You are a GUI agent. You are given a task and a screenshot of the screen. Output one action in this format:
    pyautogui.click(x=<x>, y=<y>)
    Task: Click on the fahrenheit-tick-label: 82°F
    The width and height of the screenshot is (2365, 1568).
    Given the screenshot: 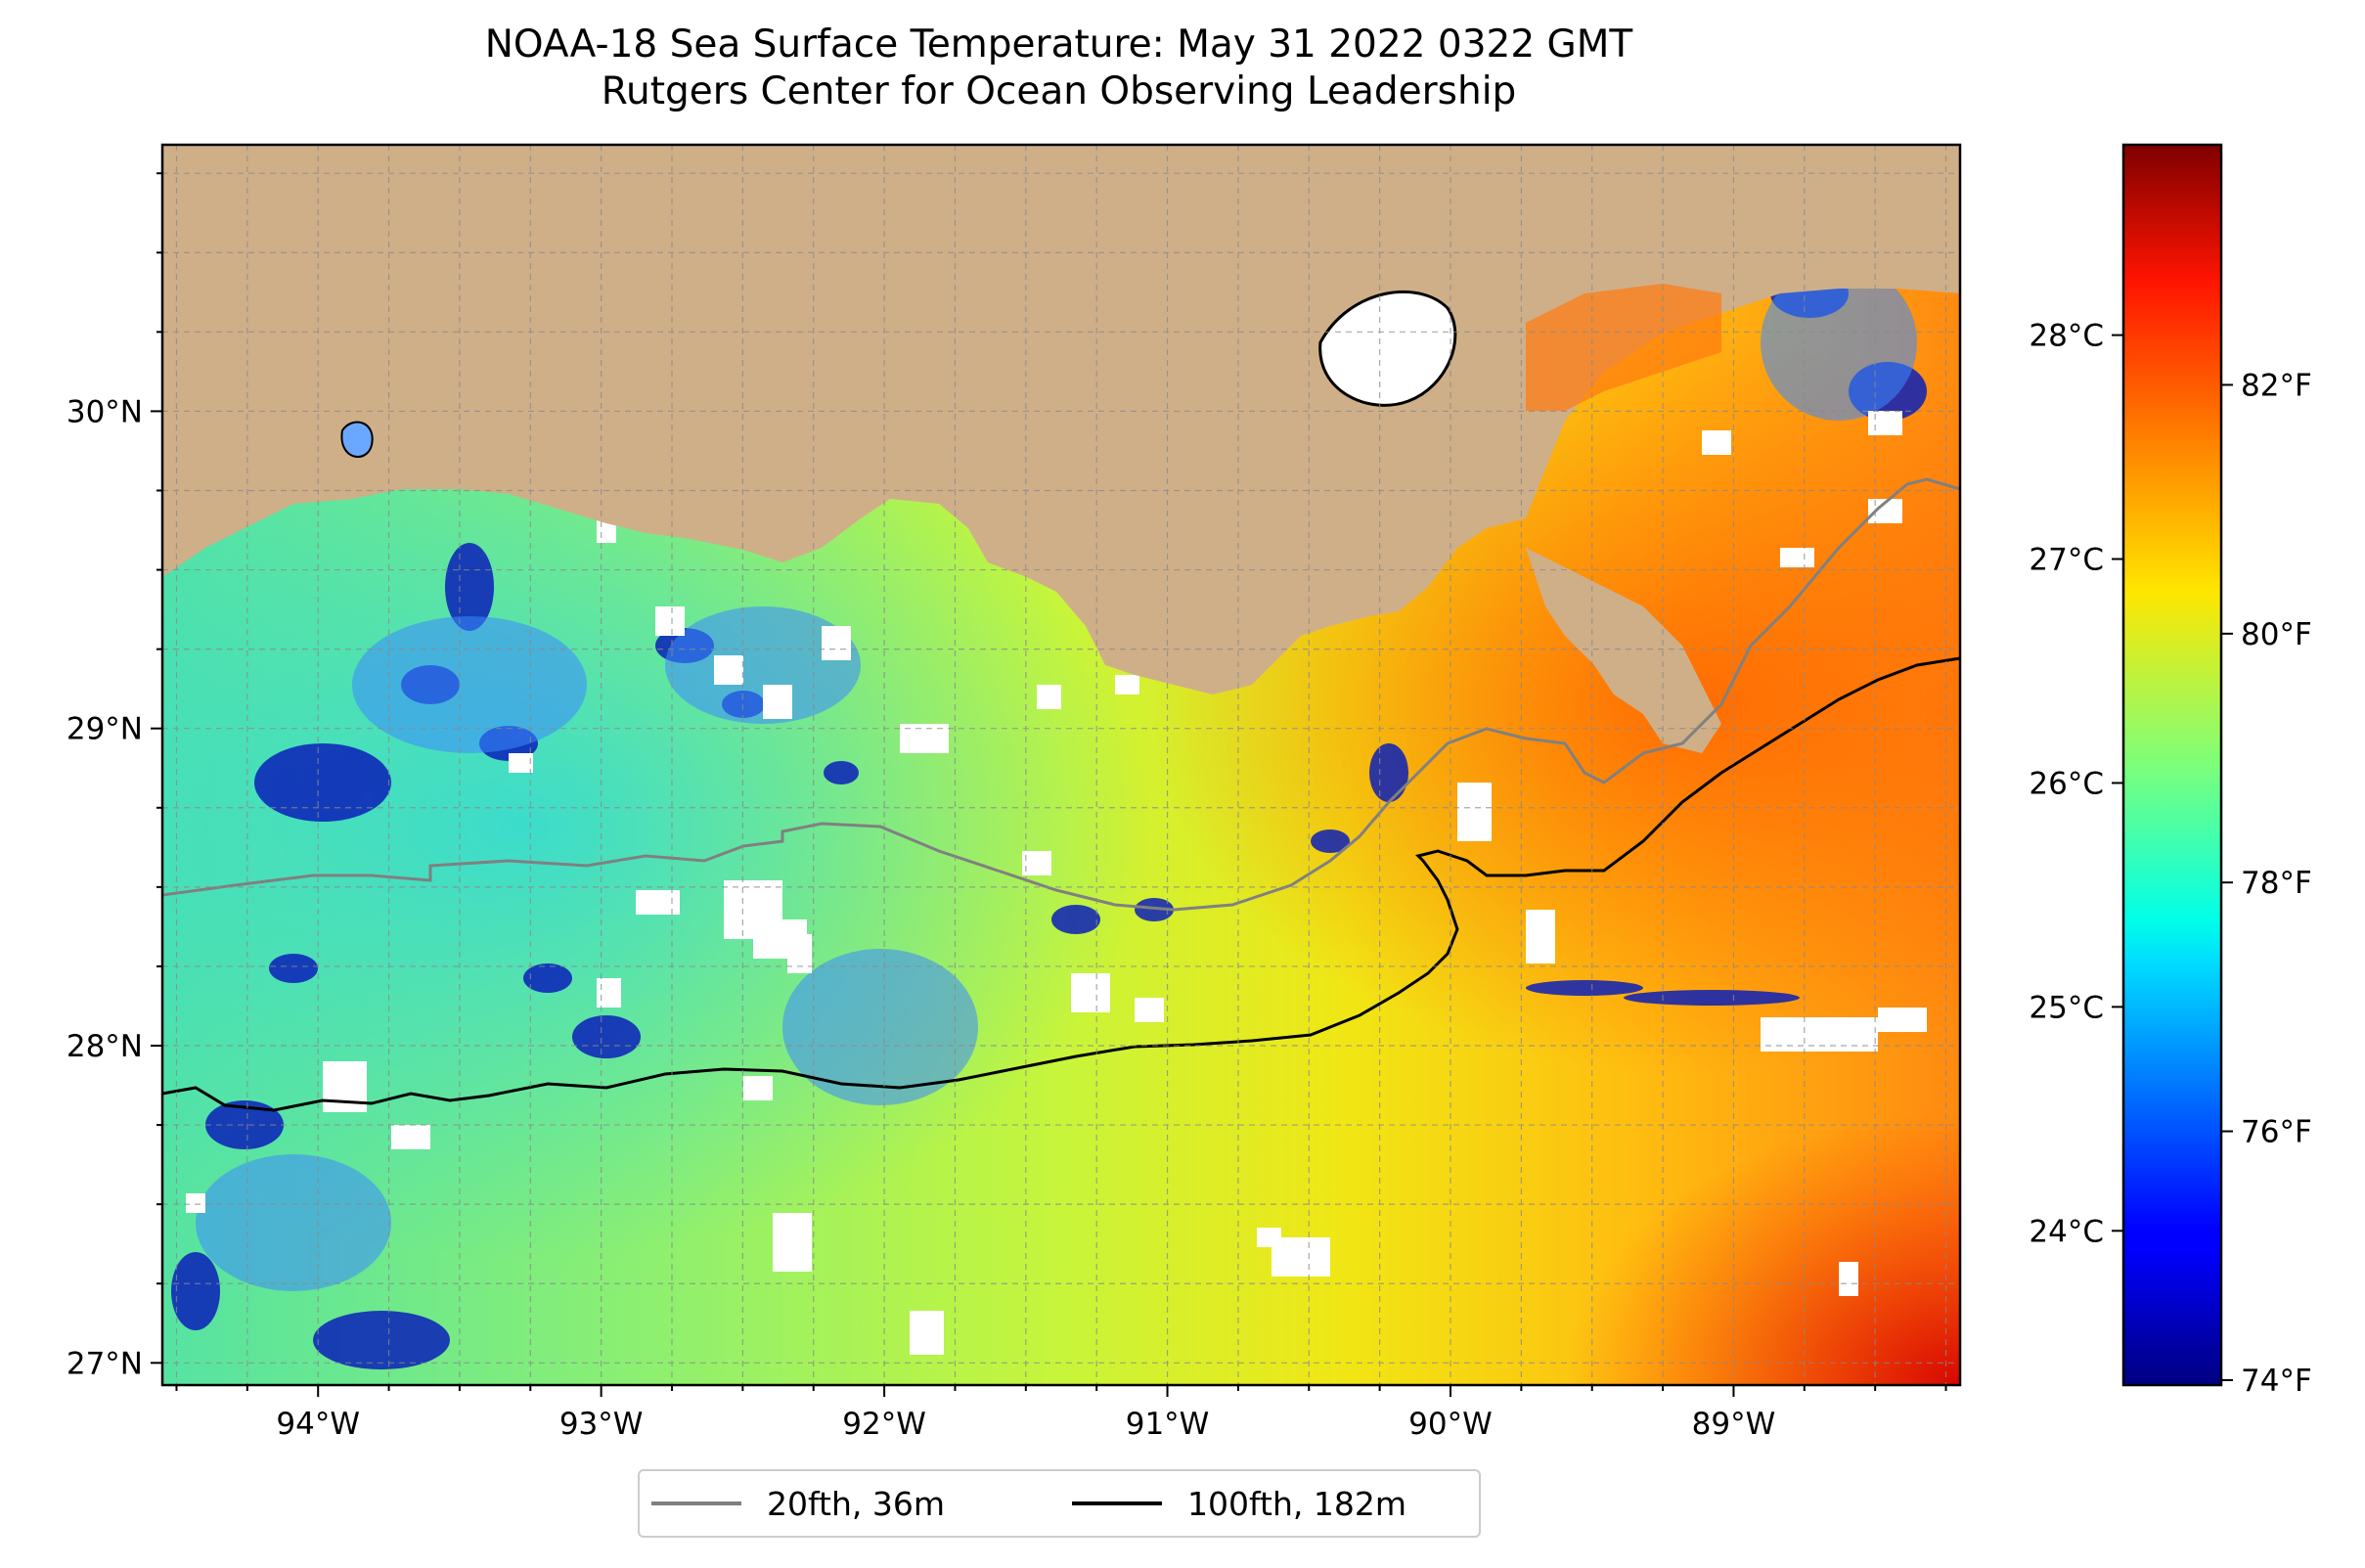 What is the action you would take?
    pyautogui.click(x=2276, y=385)
    